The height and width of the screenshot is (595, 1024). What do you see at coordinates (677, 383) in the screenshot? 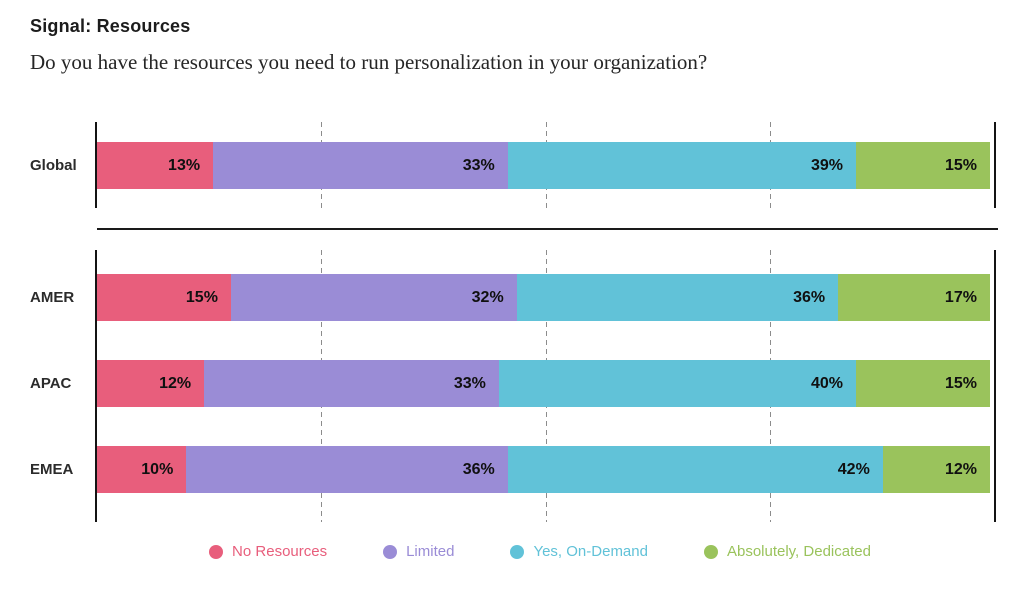
I see `bar-segment: 40%` at bounding box center [677, 383].